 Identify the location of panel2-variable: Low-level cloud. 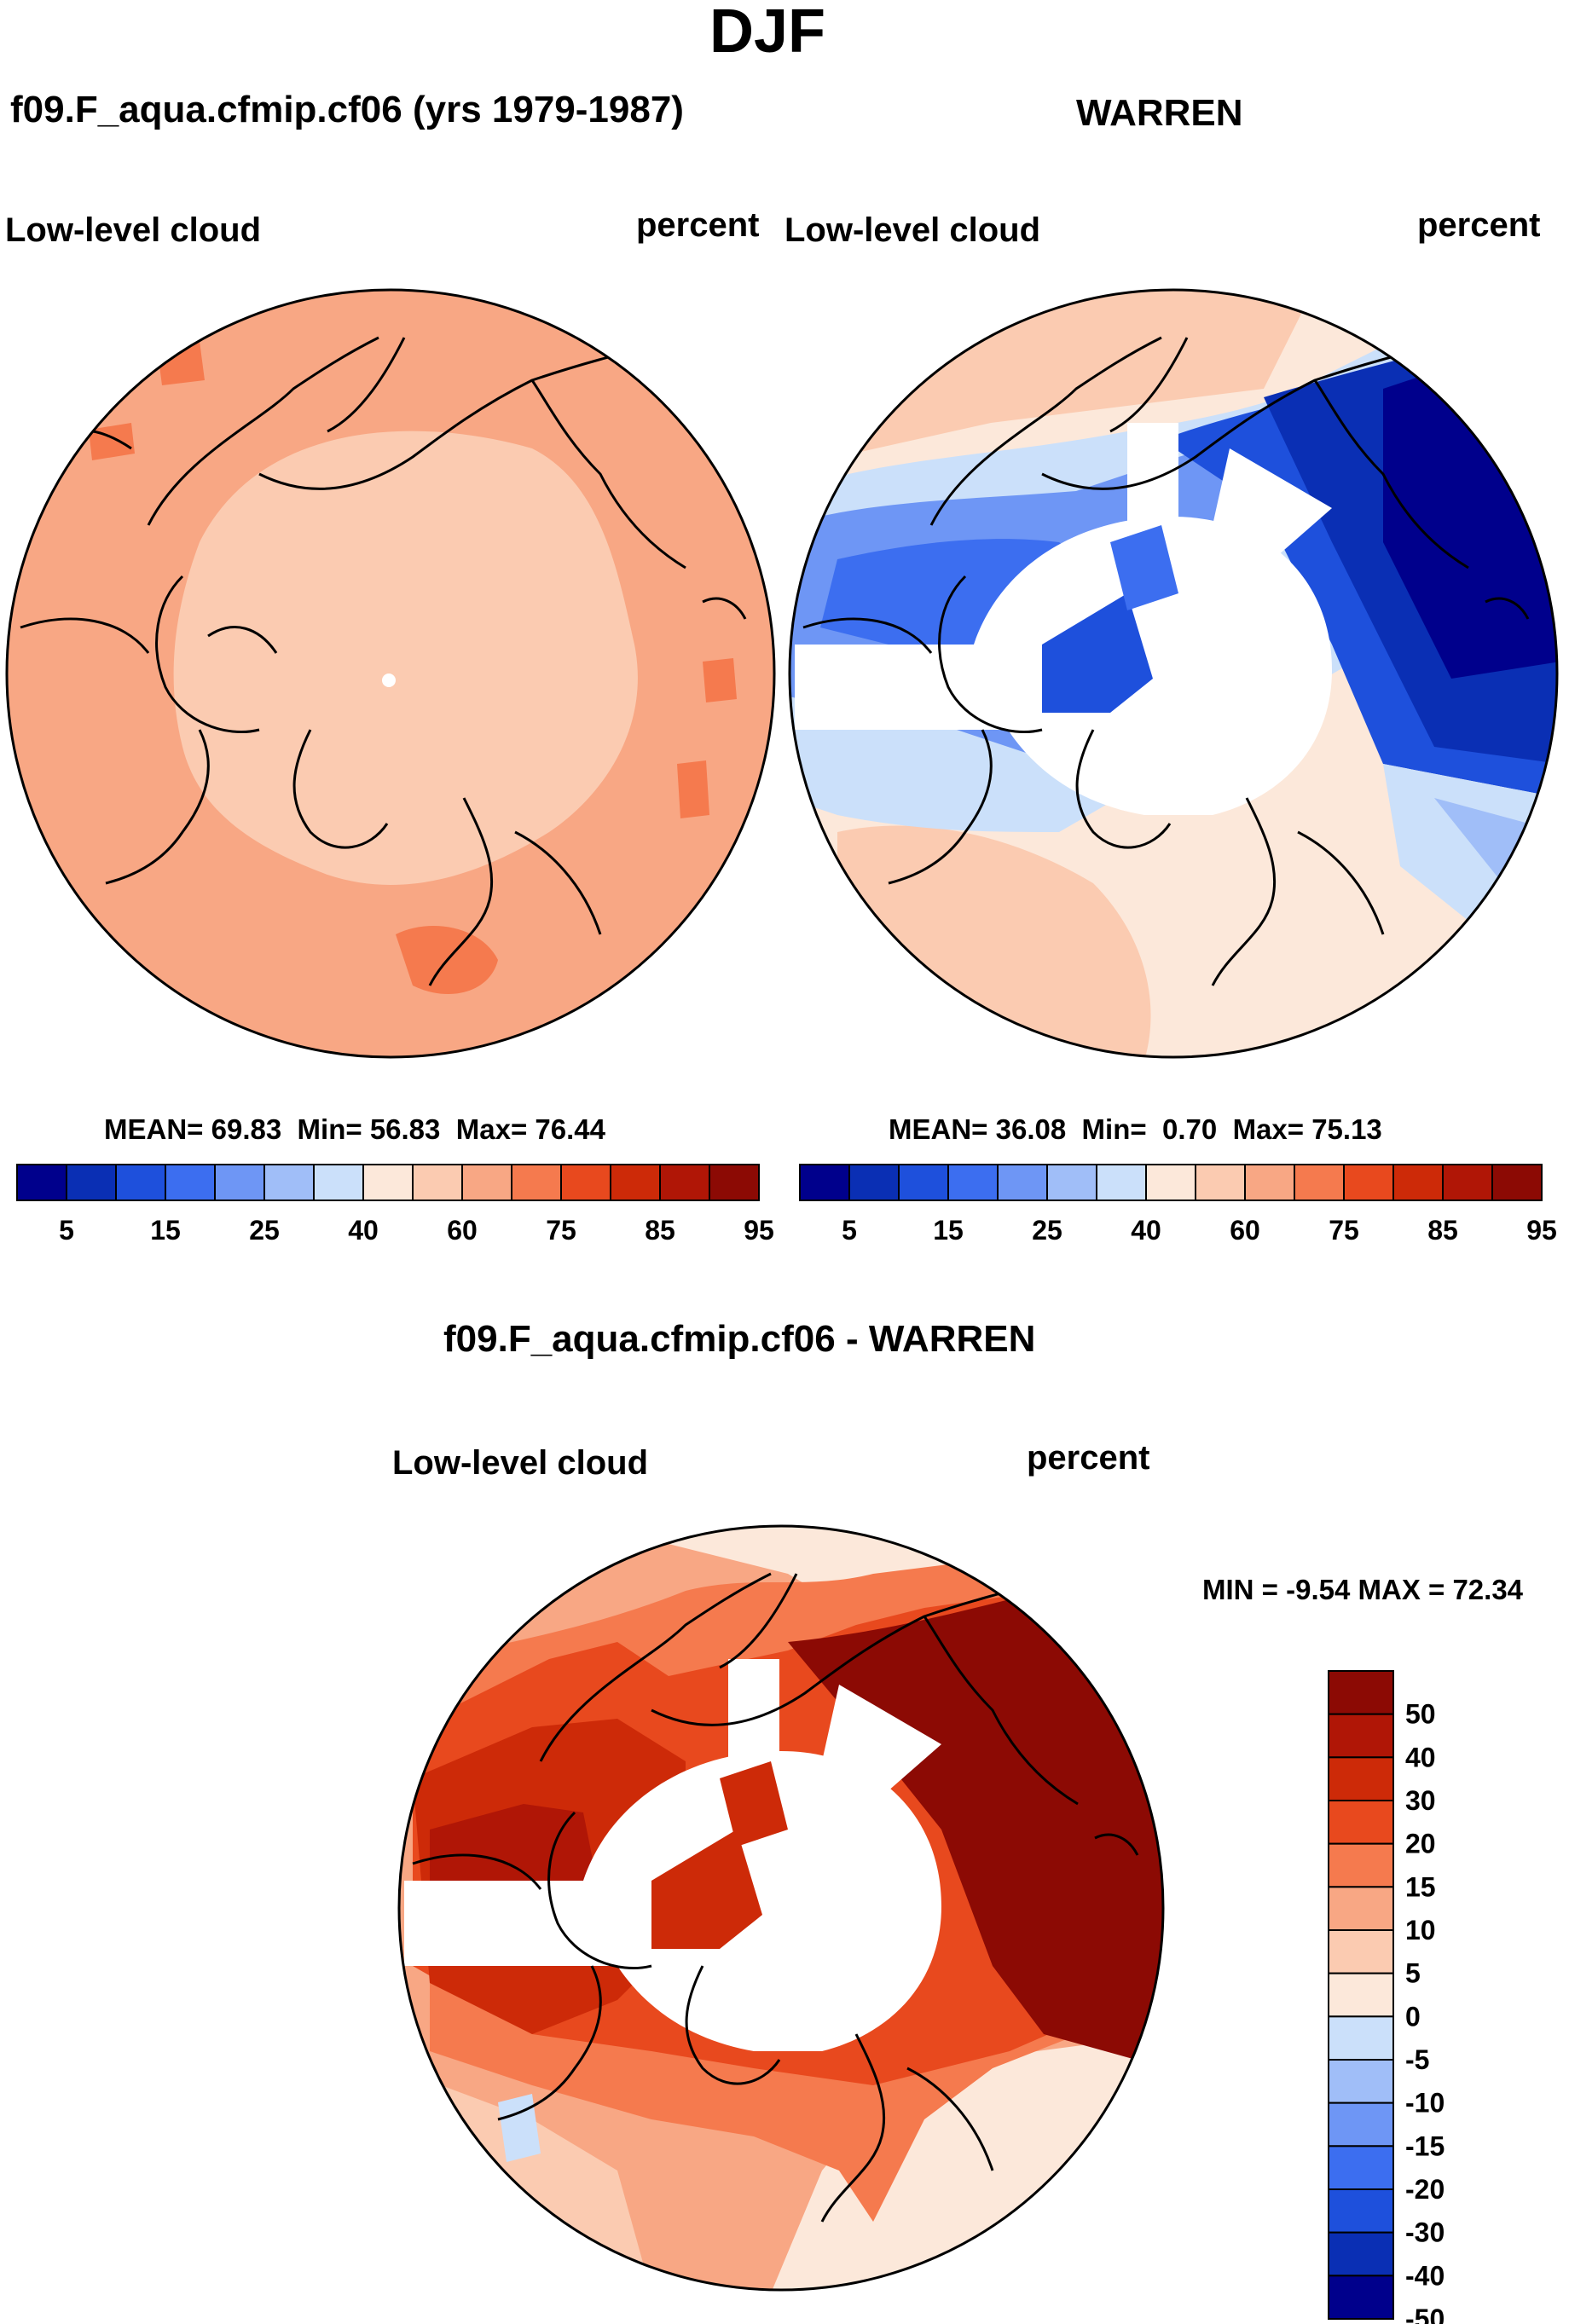
(913, 230).